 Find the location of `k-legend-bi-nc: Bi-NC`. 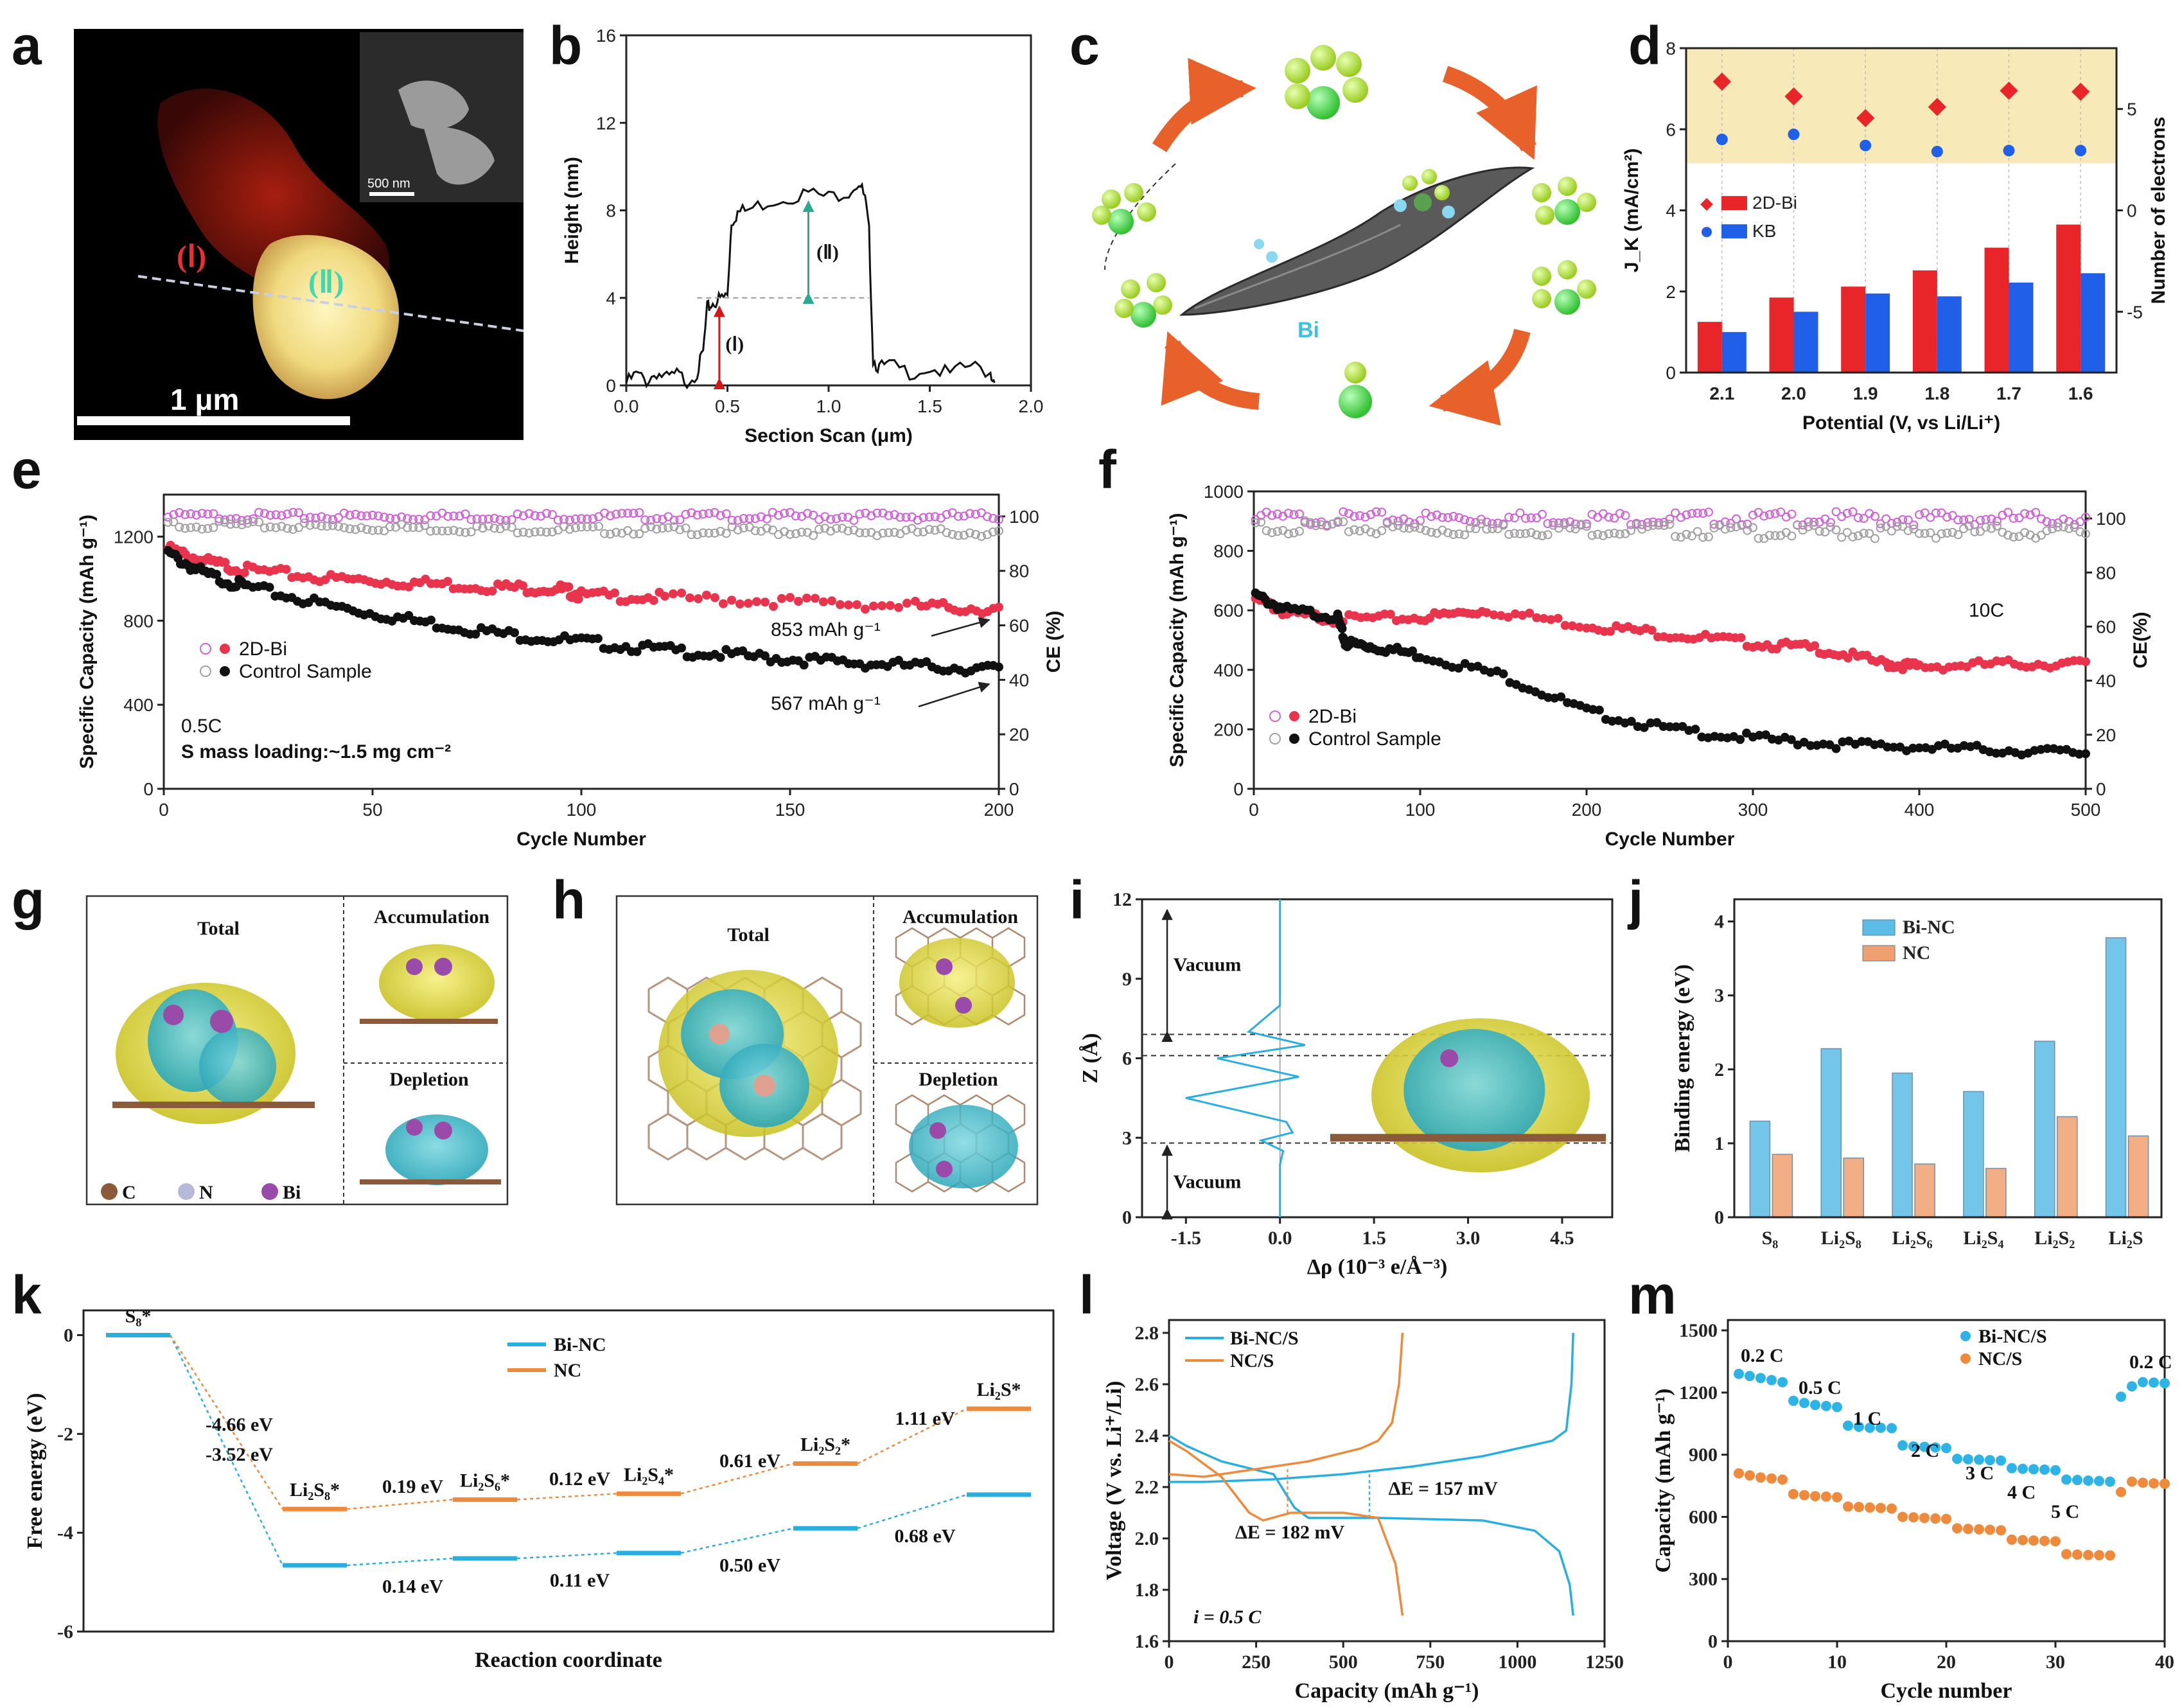

k-legend-bi-nc: Bi-NC is located at coordinates (580, 1344).